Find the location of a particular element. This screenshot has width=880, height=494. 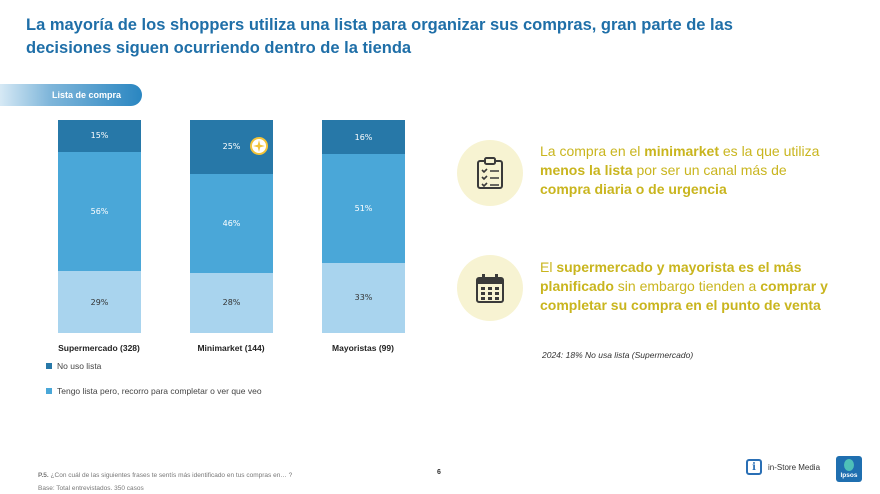

ipsos-logo: Ipsos is located at coordinates (849, 469).